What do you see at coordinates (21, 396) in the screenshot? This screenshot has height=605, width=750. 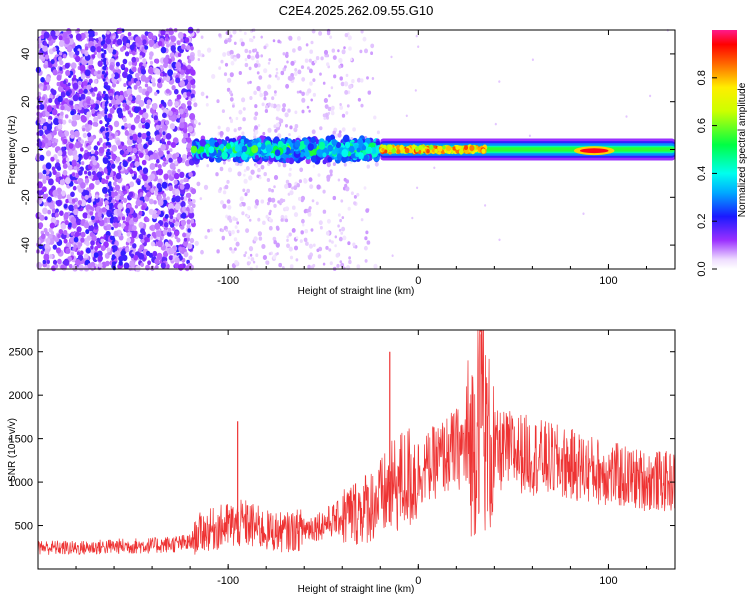 I see `y-tick-label: 2000` at bounding box center [21, 396].